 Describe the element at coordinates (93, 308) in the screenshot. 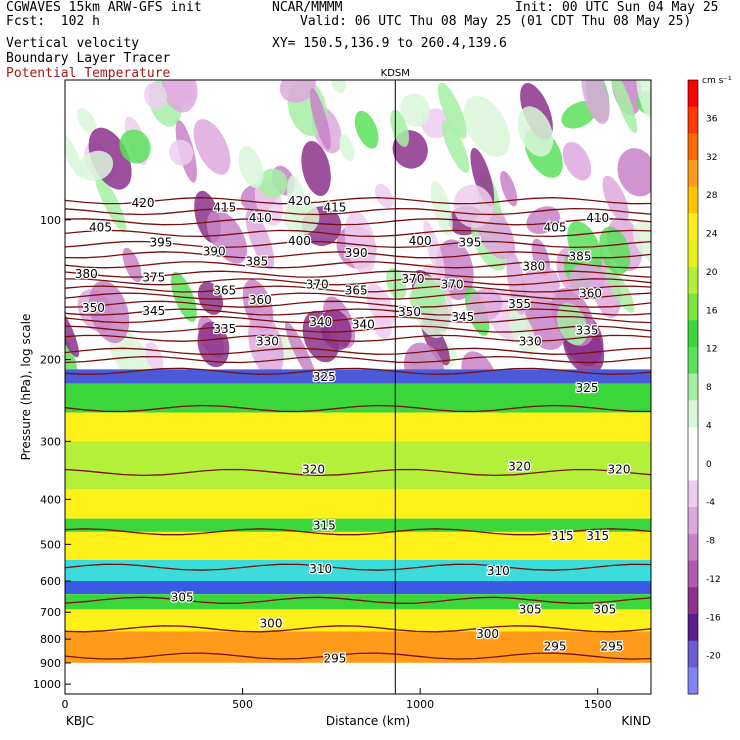

I see `theta-label: 350` at that location.